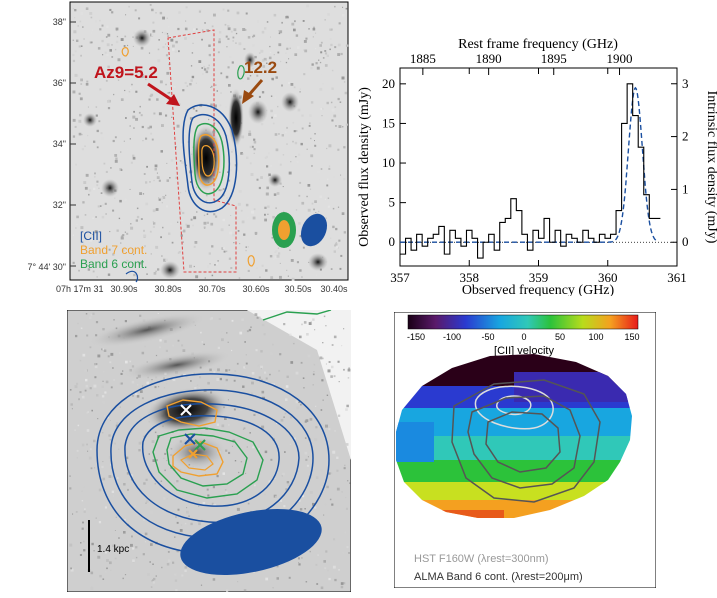  Describe the element at coordinates (190, 439) in the screenshot. I see `marker-blue-b` at that location.